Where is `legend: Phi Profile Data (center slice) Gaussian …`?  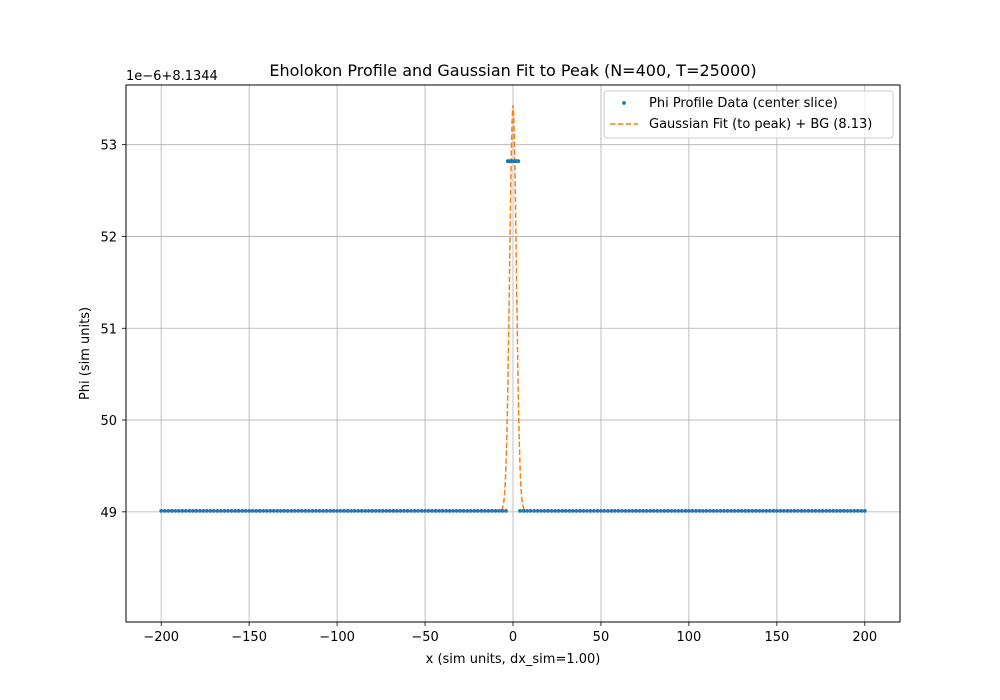 legend: Phi Profile Data (center slice) Gaussian … is located at coordinates (748, 114).